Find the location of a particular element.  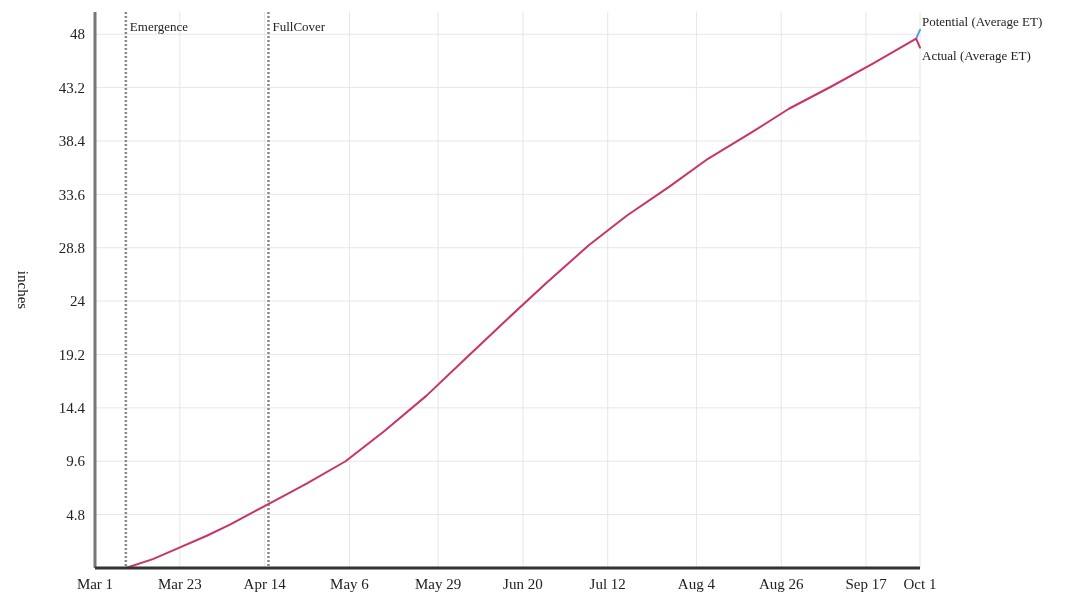

series-label: Actual (Average ET) is located at coordinates (976, 55).